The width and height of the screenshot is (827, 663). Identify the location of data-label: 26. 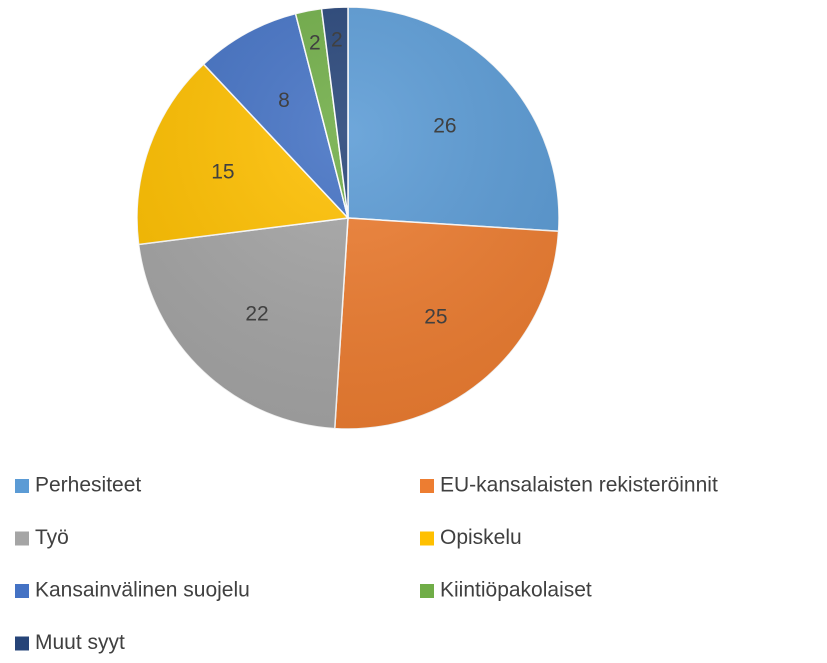
(444, 126).